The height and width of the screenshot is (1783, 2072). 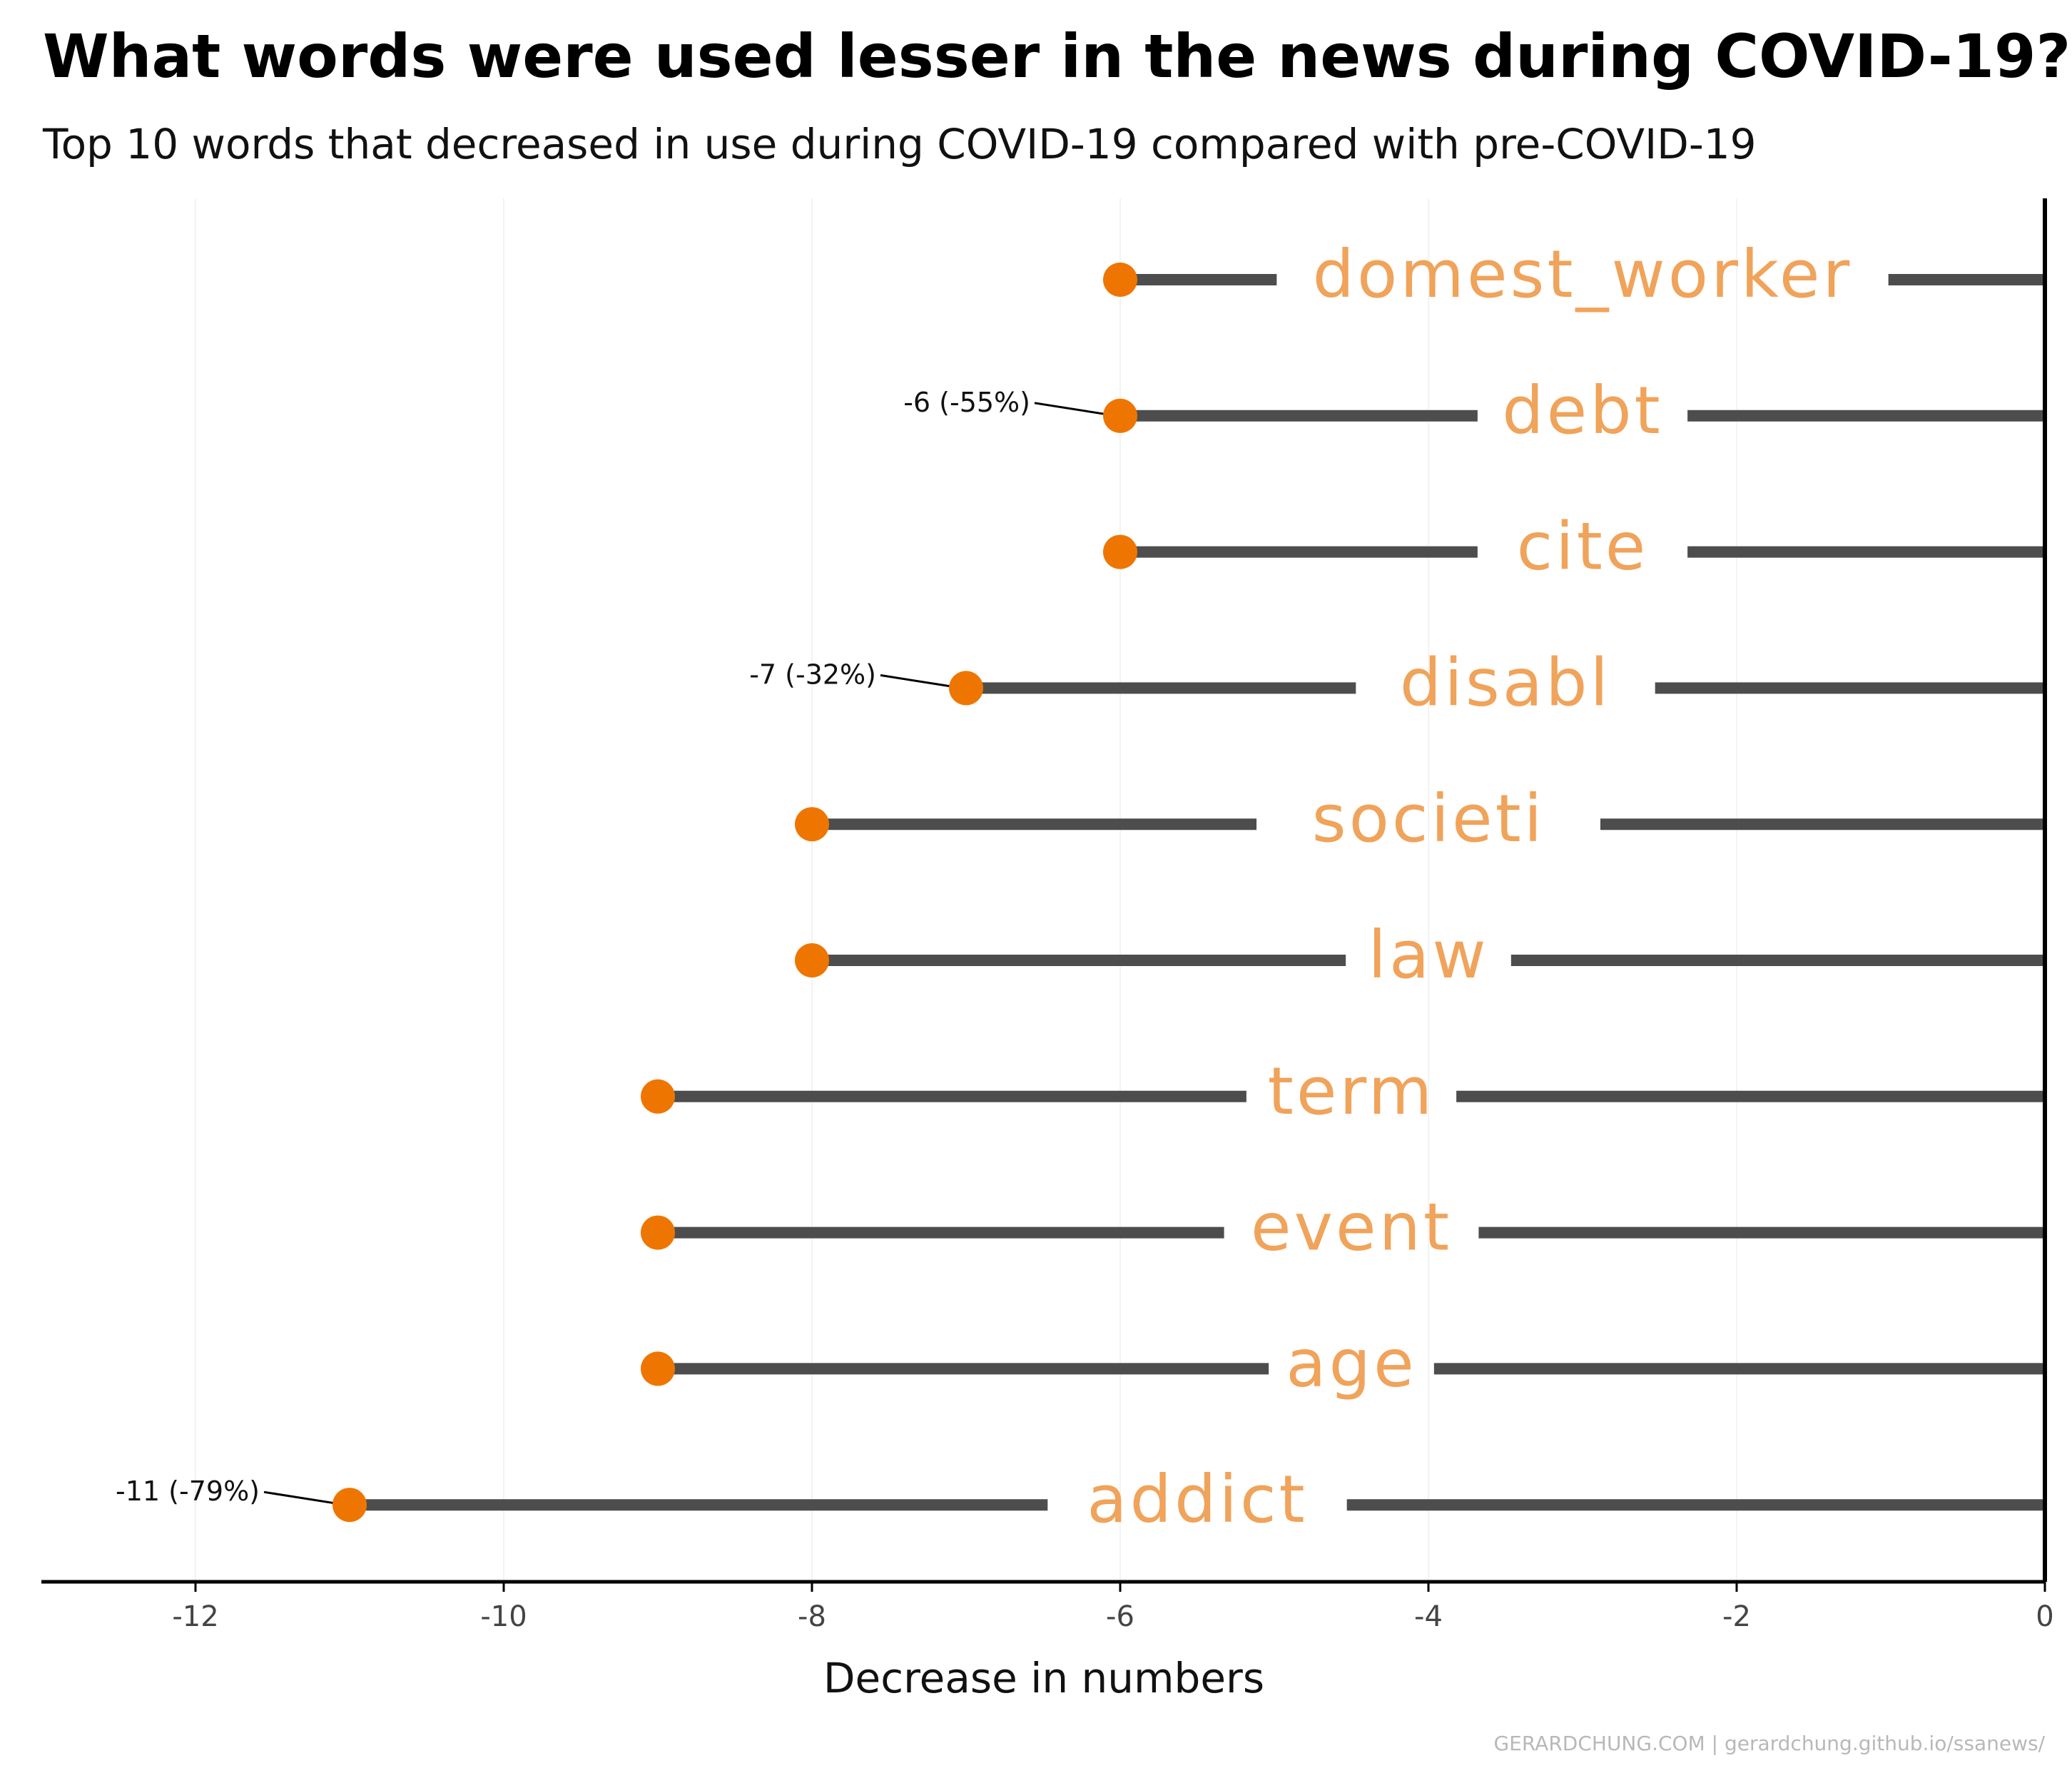 What do you see at coordinates (1583, 274) in the screenshot?
I see `word-label-domest_worker: domest_worker` at bounding box center [1583, 274].